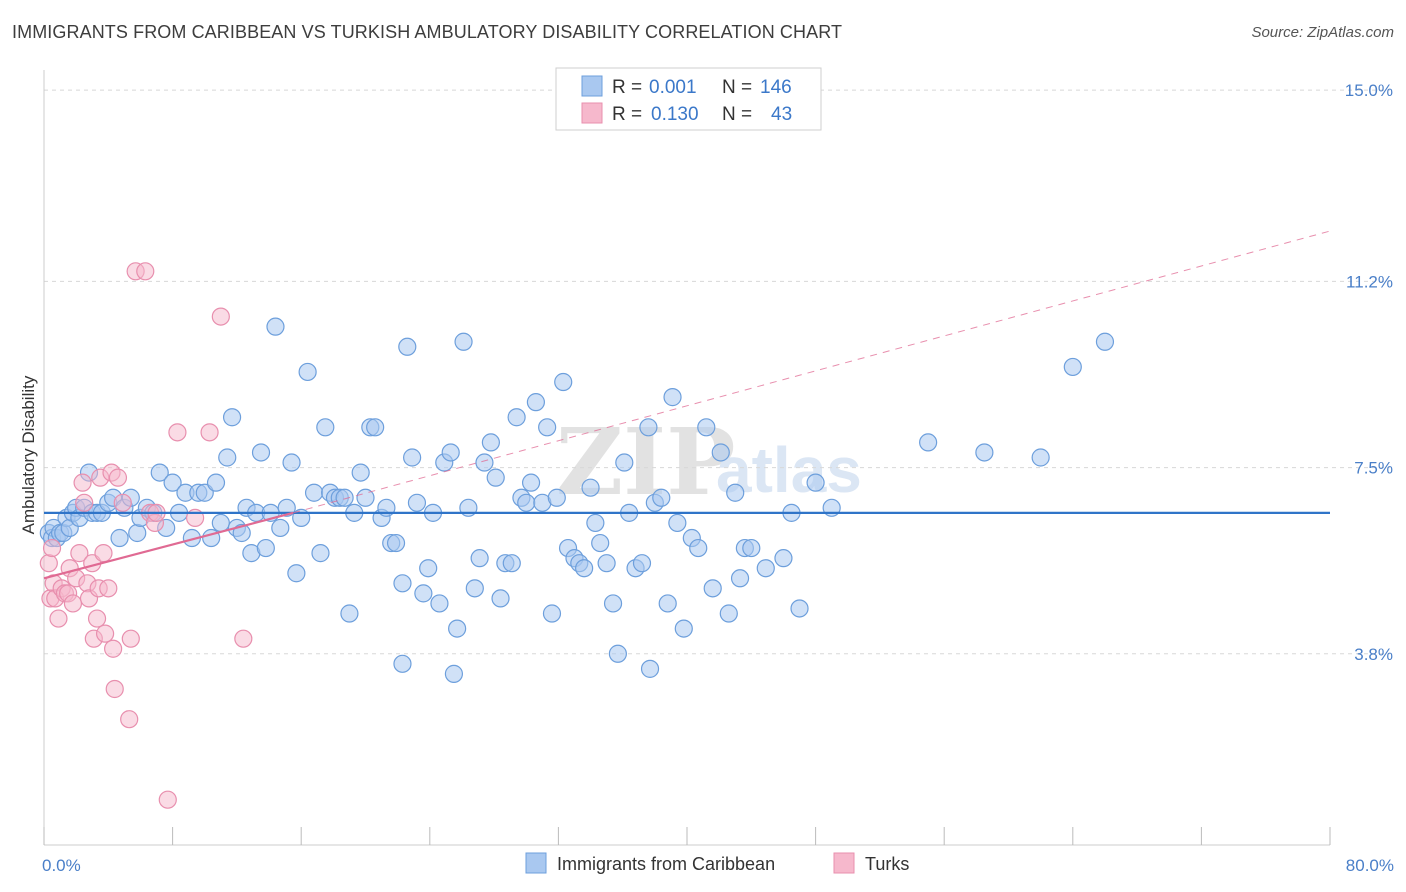 This screenshot has width=1406, height=892. What do you see at coordinates (675, 114) in the screenshot?
I see `legend-r-value-pink: 0.130` at bounding box center [675, 114].